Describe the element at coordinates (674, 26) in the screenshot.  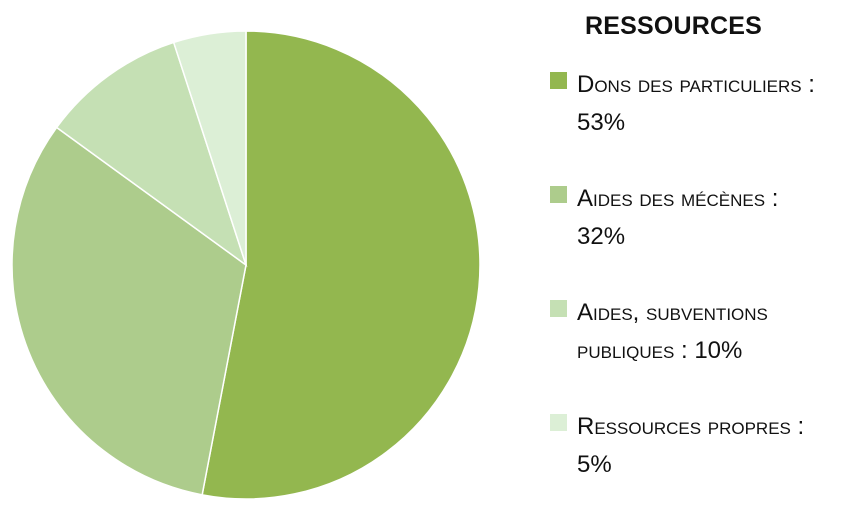
I see `legend-title: RESSOURCES` at that location.